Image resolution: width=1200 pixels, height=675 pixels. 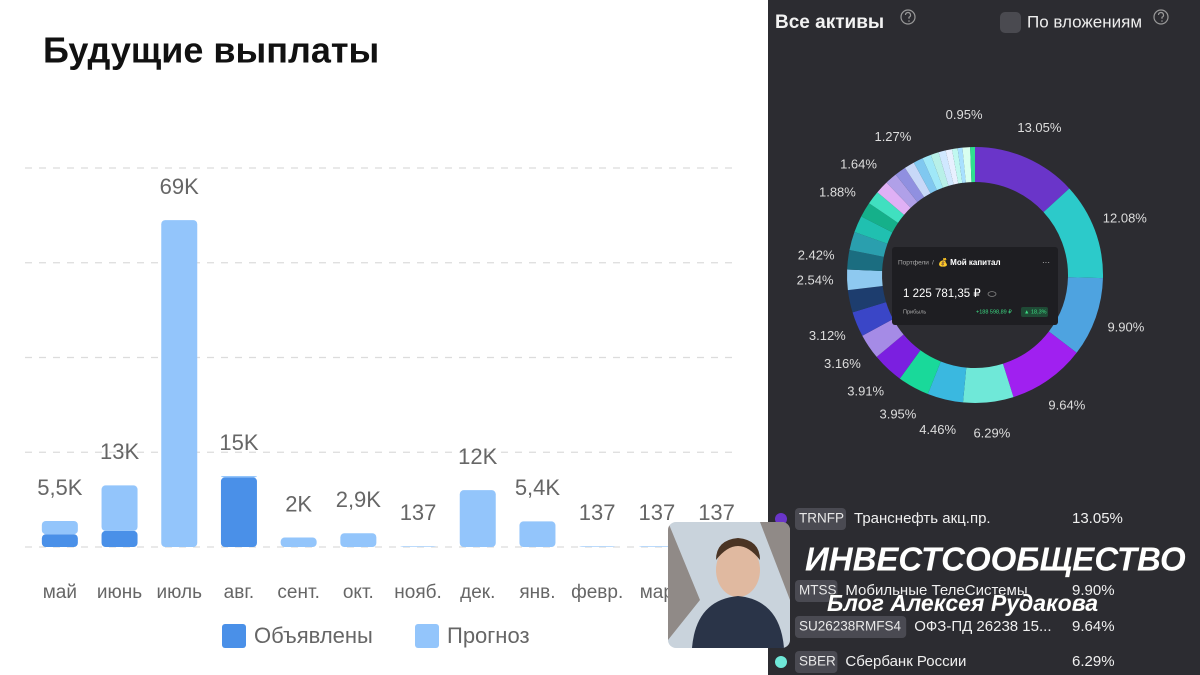 I want to click on asset-share: 9.90%, so click(x=1093, y=590).